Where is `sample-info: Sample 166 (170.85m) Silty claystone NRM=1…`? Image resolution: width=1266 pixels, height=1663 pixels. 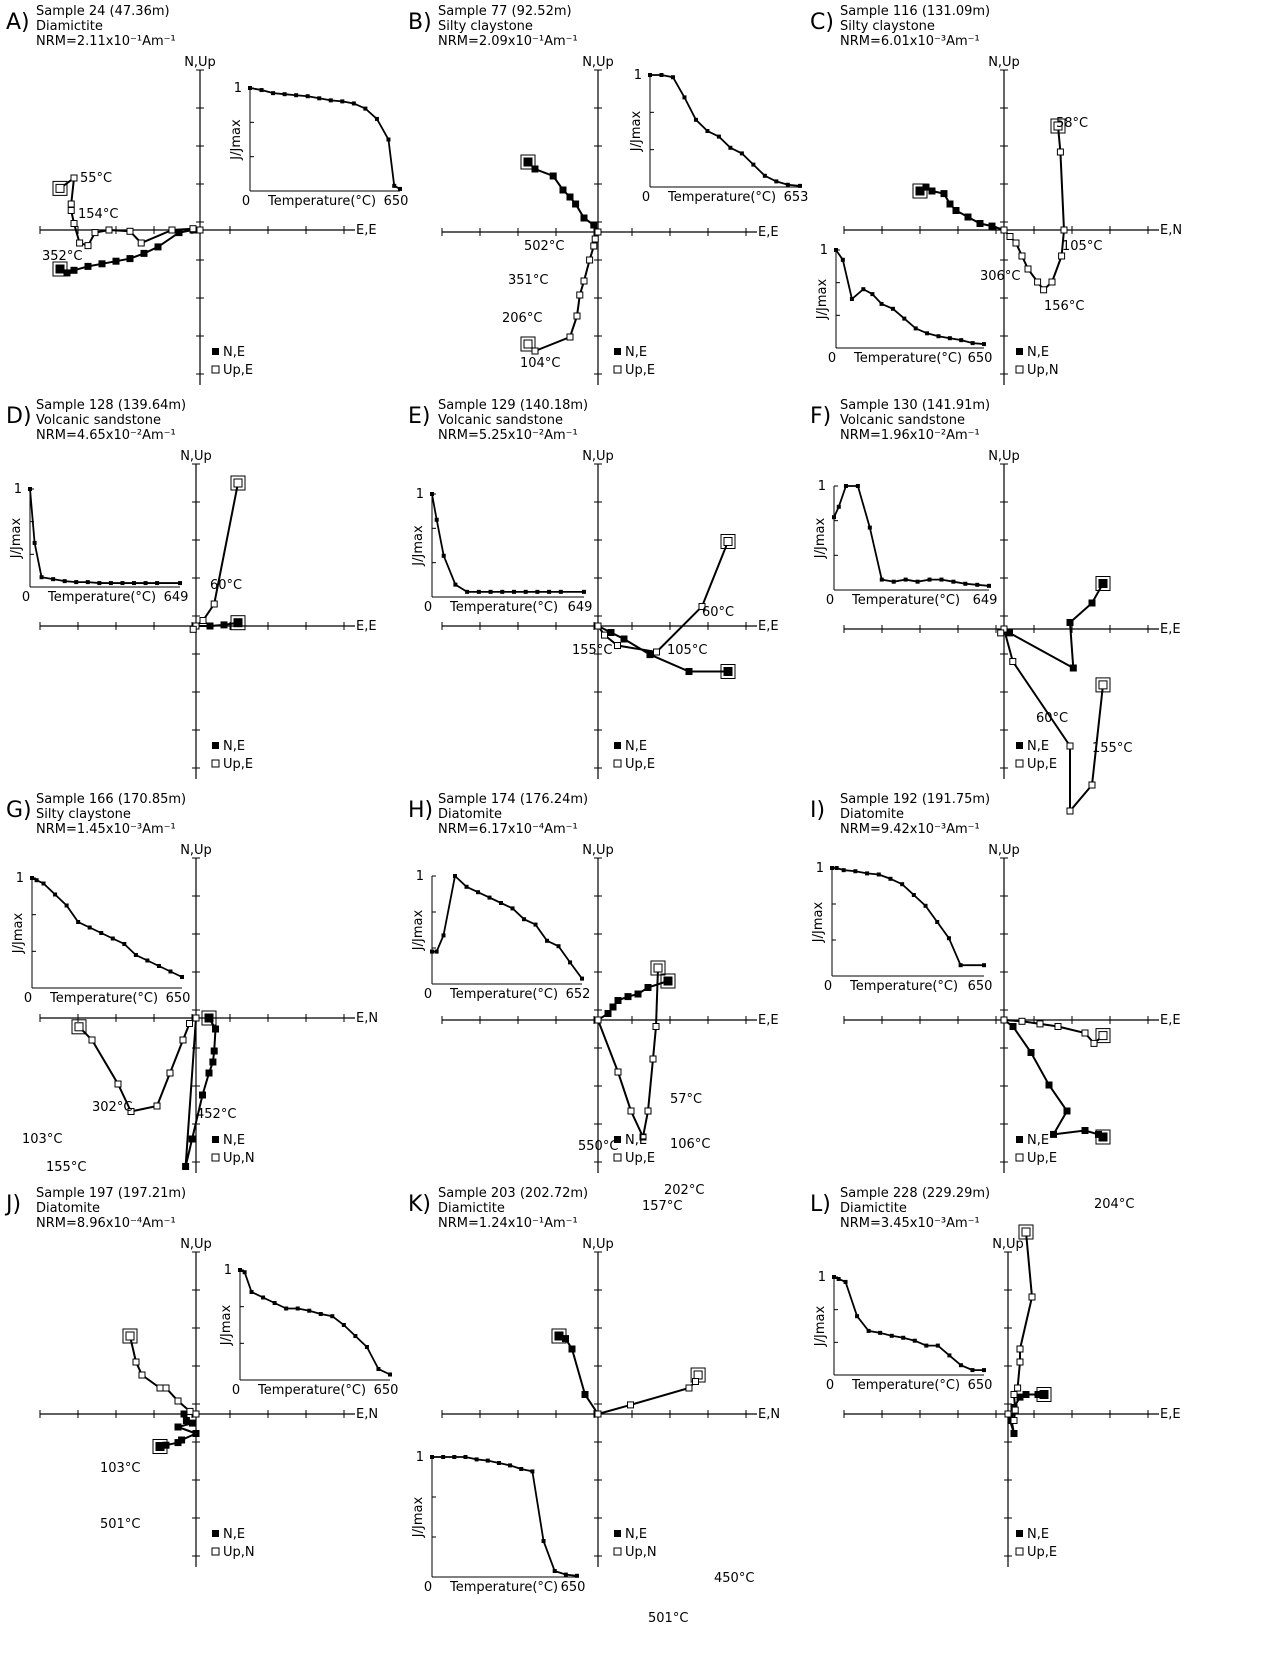
sample-info: Sample 166 (170.85m) Silty claystone NRM=1… is located at coordinates (111, 814).